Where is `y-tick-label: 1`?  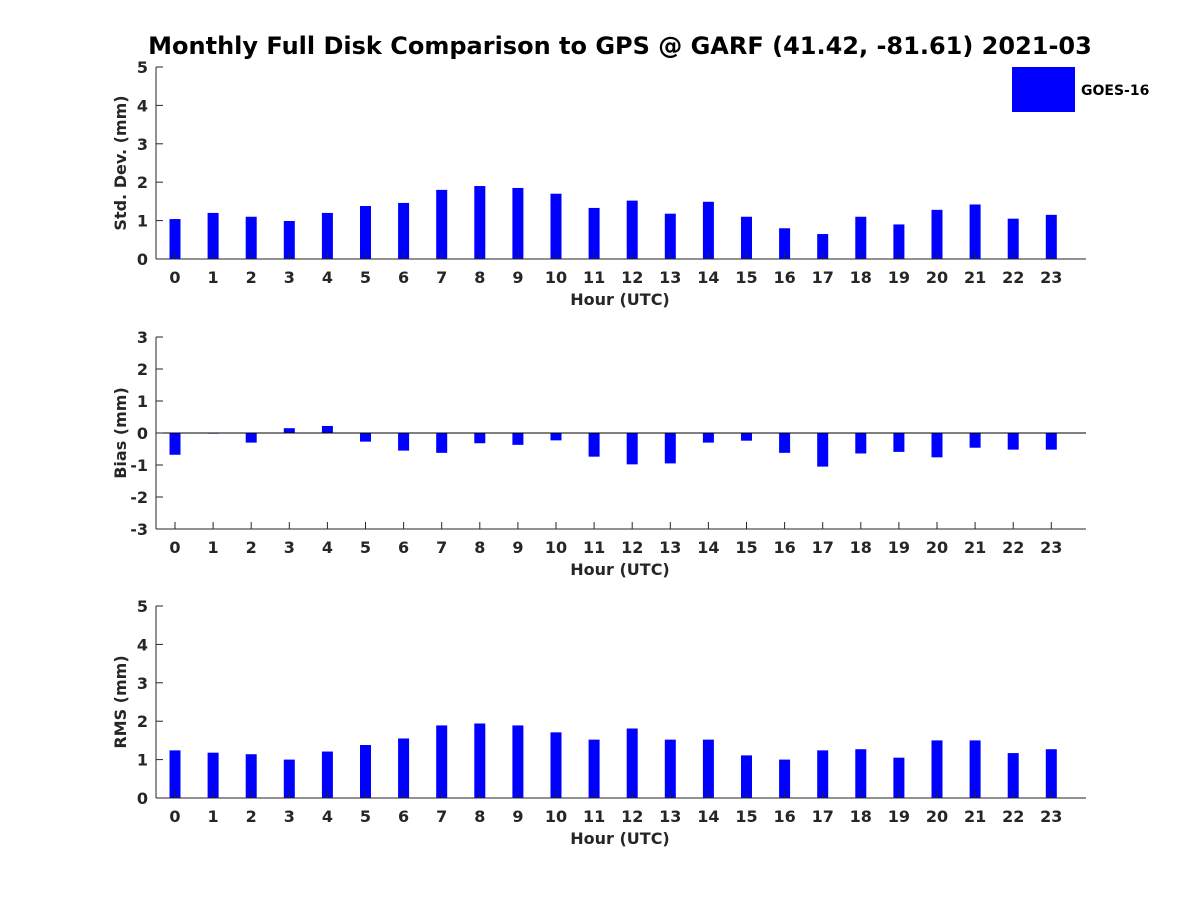 y-tick-label: 1 is located at coordinates (142, 221).